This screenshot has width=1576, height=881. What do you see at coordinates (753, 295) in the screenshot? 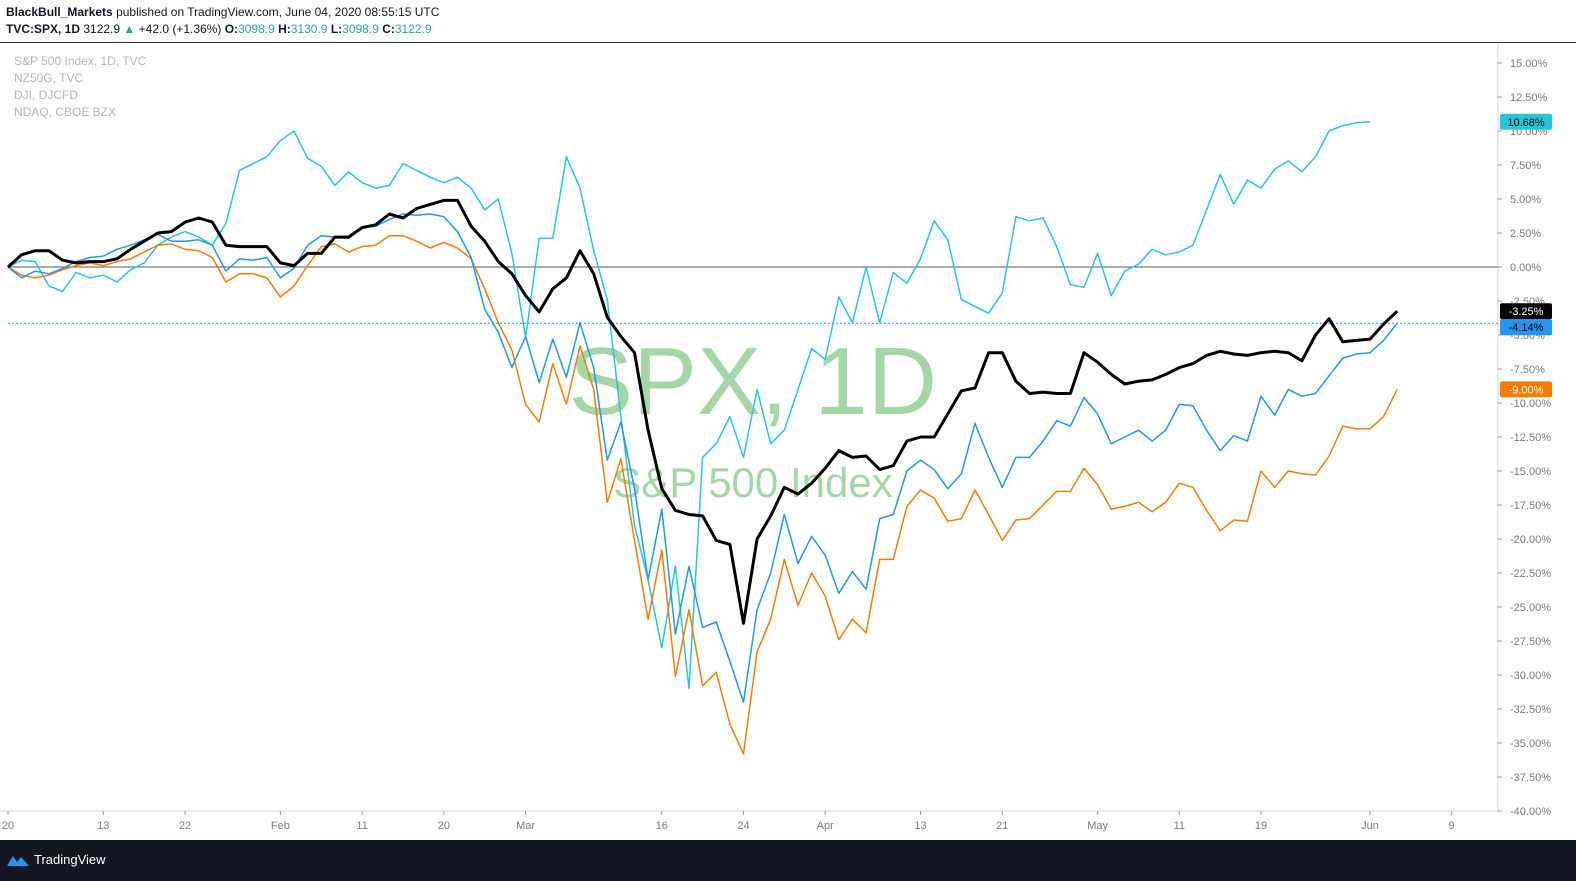
I see `reference-lines` at bounding box center [753, 295].